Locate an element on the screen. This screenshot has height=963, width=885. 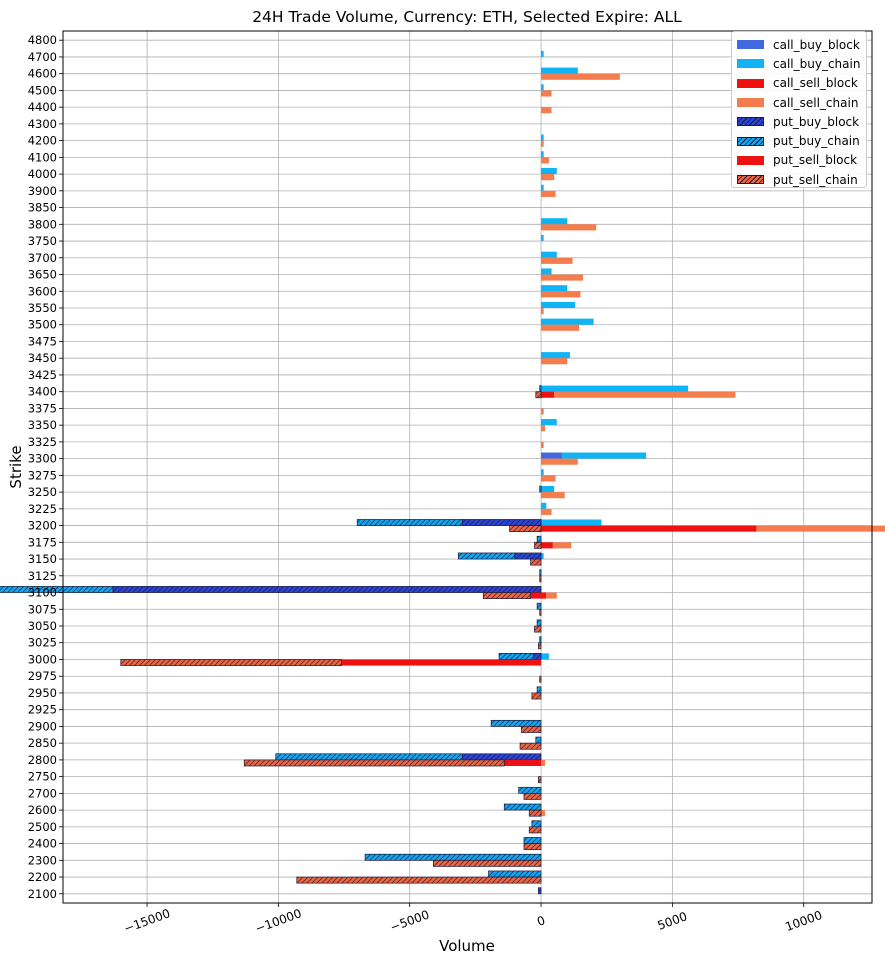
y-tick-label: 2700 is located at coordinates (42, 793).